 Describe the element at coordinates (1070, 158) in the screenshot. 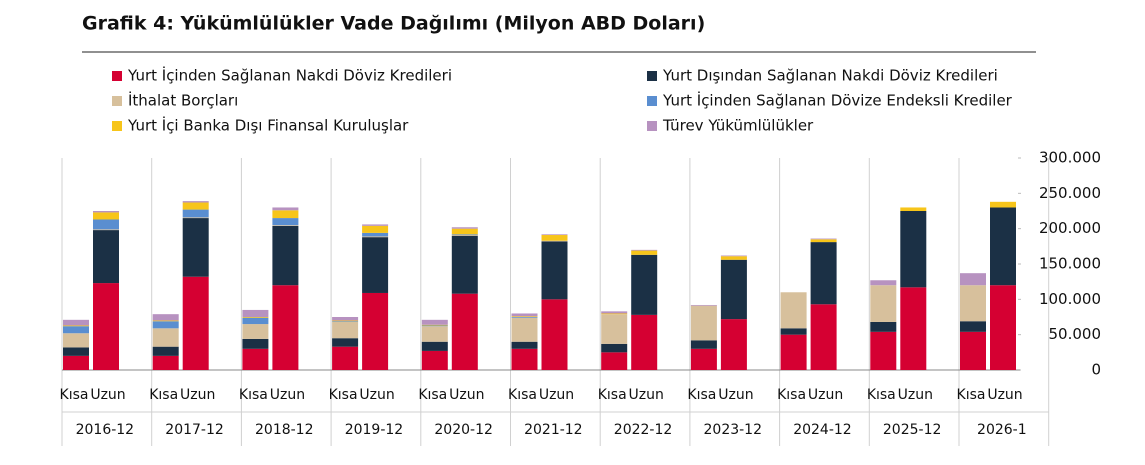

I see `y-tick-label: 300.000` at that location.